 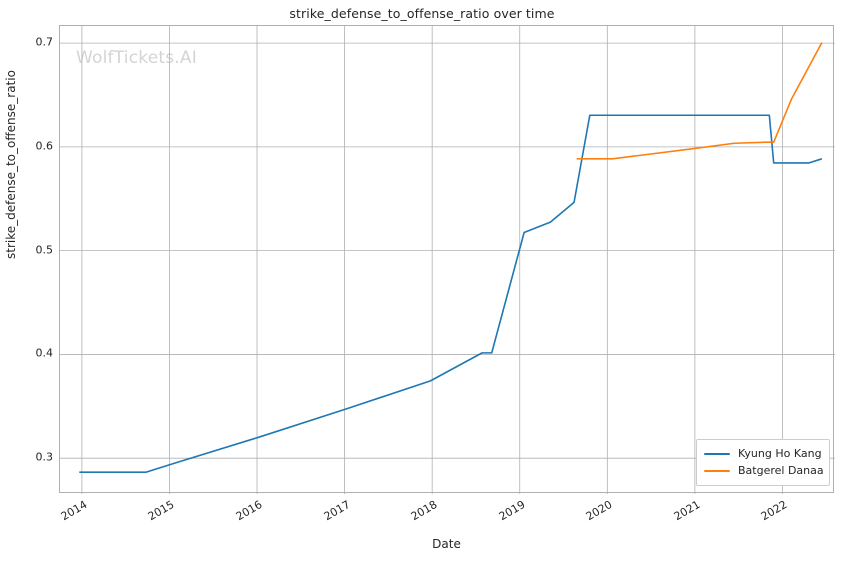 I want to click on x-tick-label: 2019, so click(x=512, y=511).